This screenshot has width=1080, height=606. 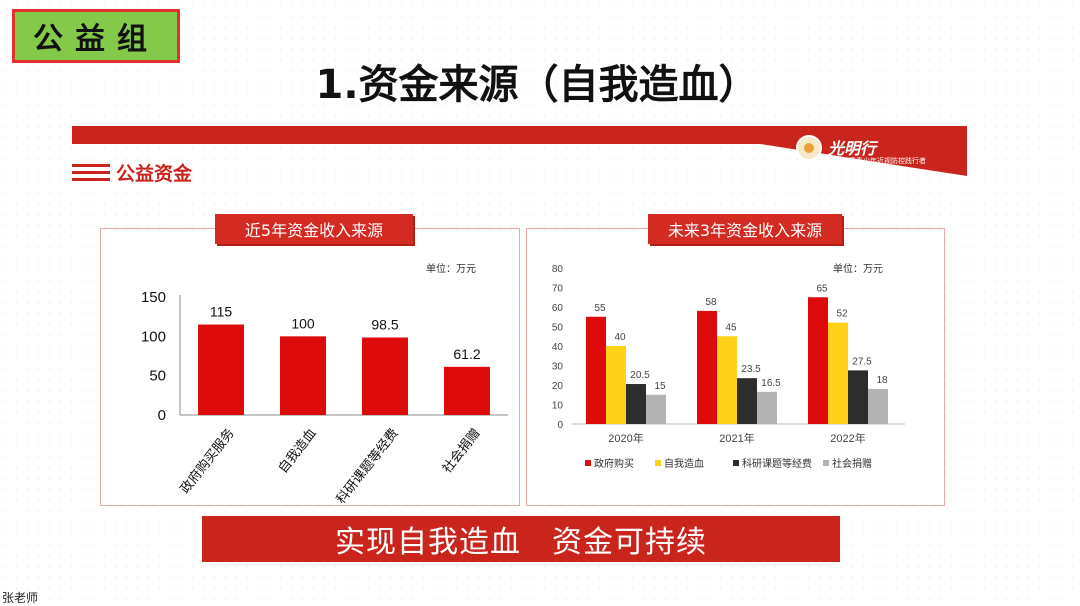 I want to click on right-y-tick-label: 10, so click(x=558, y=406).